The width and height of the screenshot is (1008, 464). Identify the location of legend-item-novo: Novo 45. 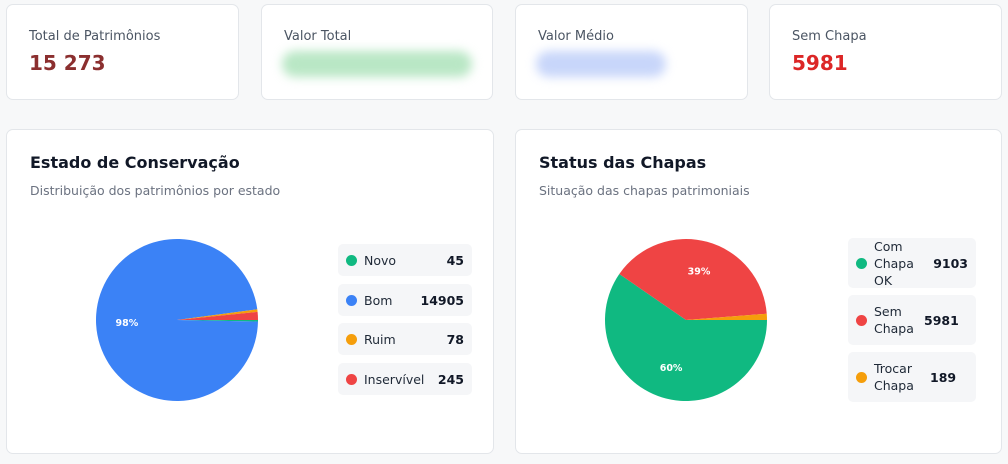
(405, 260).